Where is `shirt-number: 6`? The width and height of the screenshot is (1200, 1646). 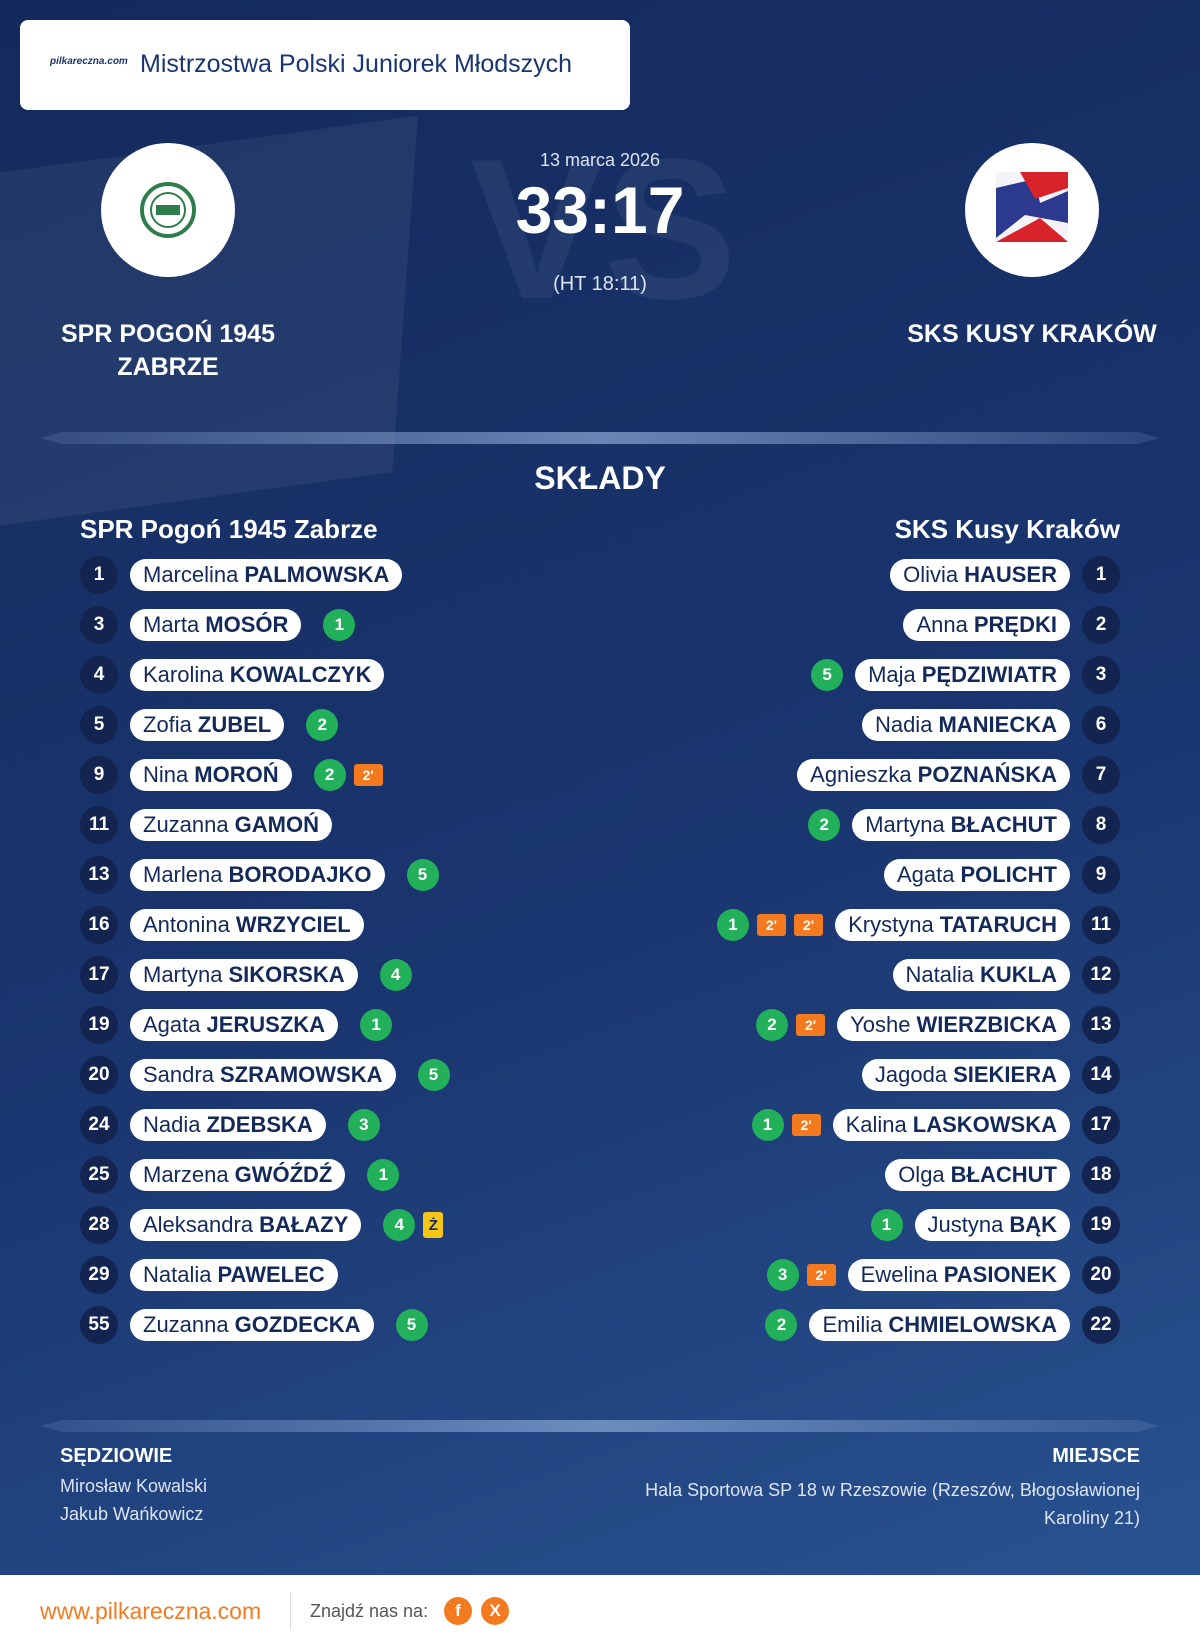
shirt-number: 6 is located at coordinates (1101, 725).